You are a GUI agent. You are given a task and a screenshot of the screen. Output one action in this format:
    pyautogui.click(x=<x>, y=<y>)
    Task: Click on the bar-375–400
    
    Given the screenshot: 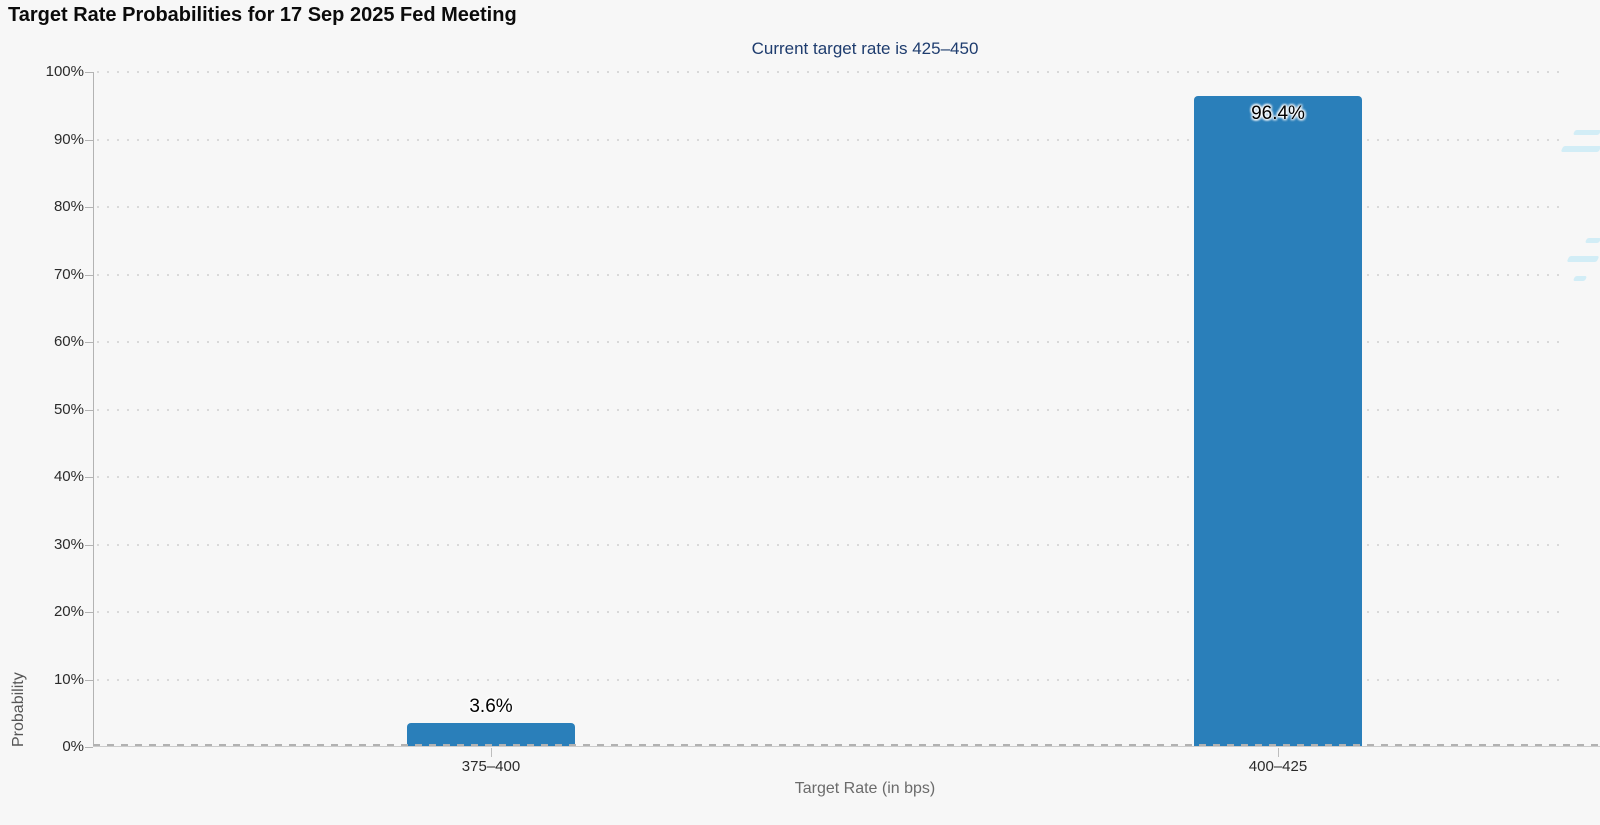 What is the action you would take?
    pyautogui.click(x=491, y=735)
    